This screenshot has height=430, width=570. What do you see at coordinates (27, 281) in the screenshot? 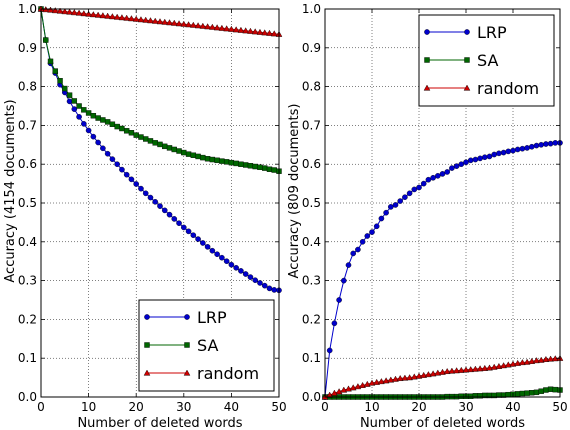
I see `y-tick-label: 0.3` at bounding box center [27, 281].